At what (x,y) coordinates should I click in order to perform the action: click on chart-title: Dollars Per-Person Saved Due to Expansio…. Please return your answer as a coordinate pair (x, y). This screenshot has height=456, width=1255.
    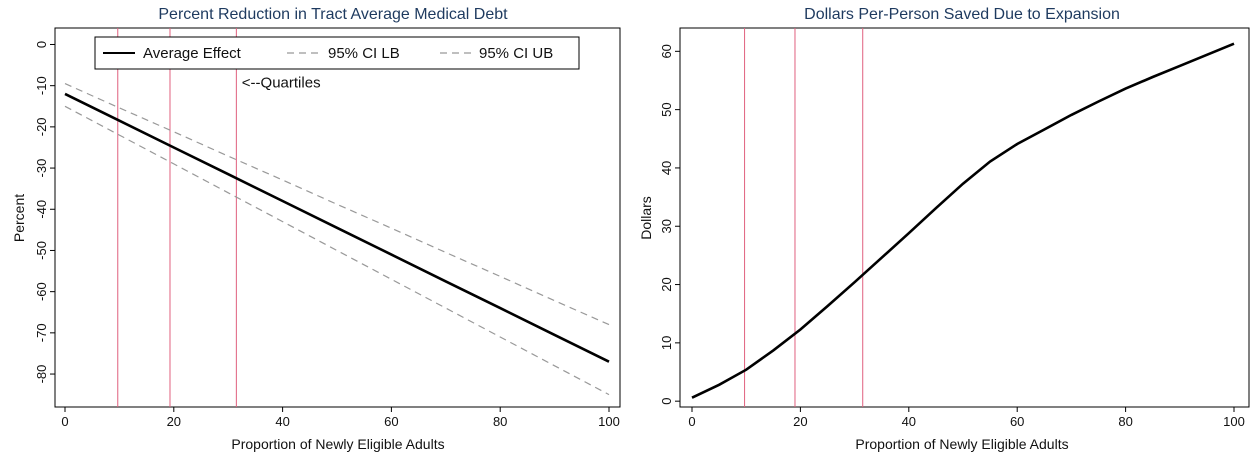
    Looking at the image, I should click on (962, 14).